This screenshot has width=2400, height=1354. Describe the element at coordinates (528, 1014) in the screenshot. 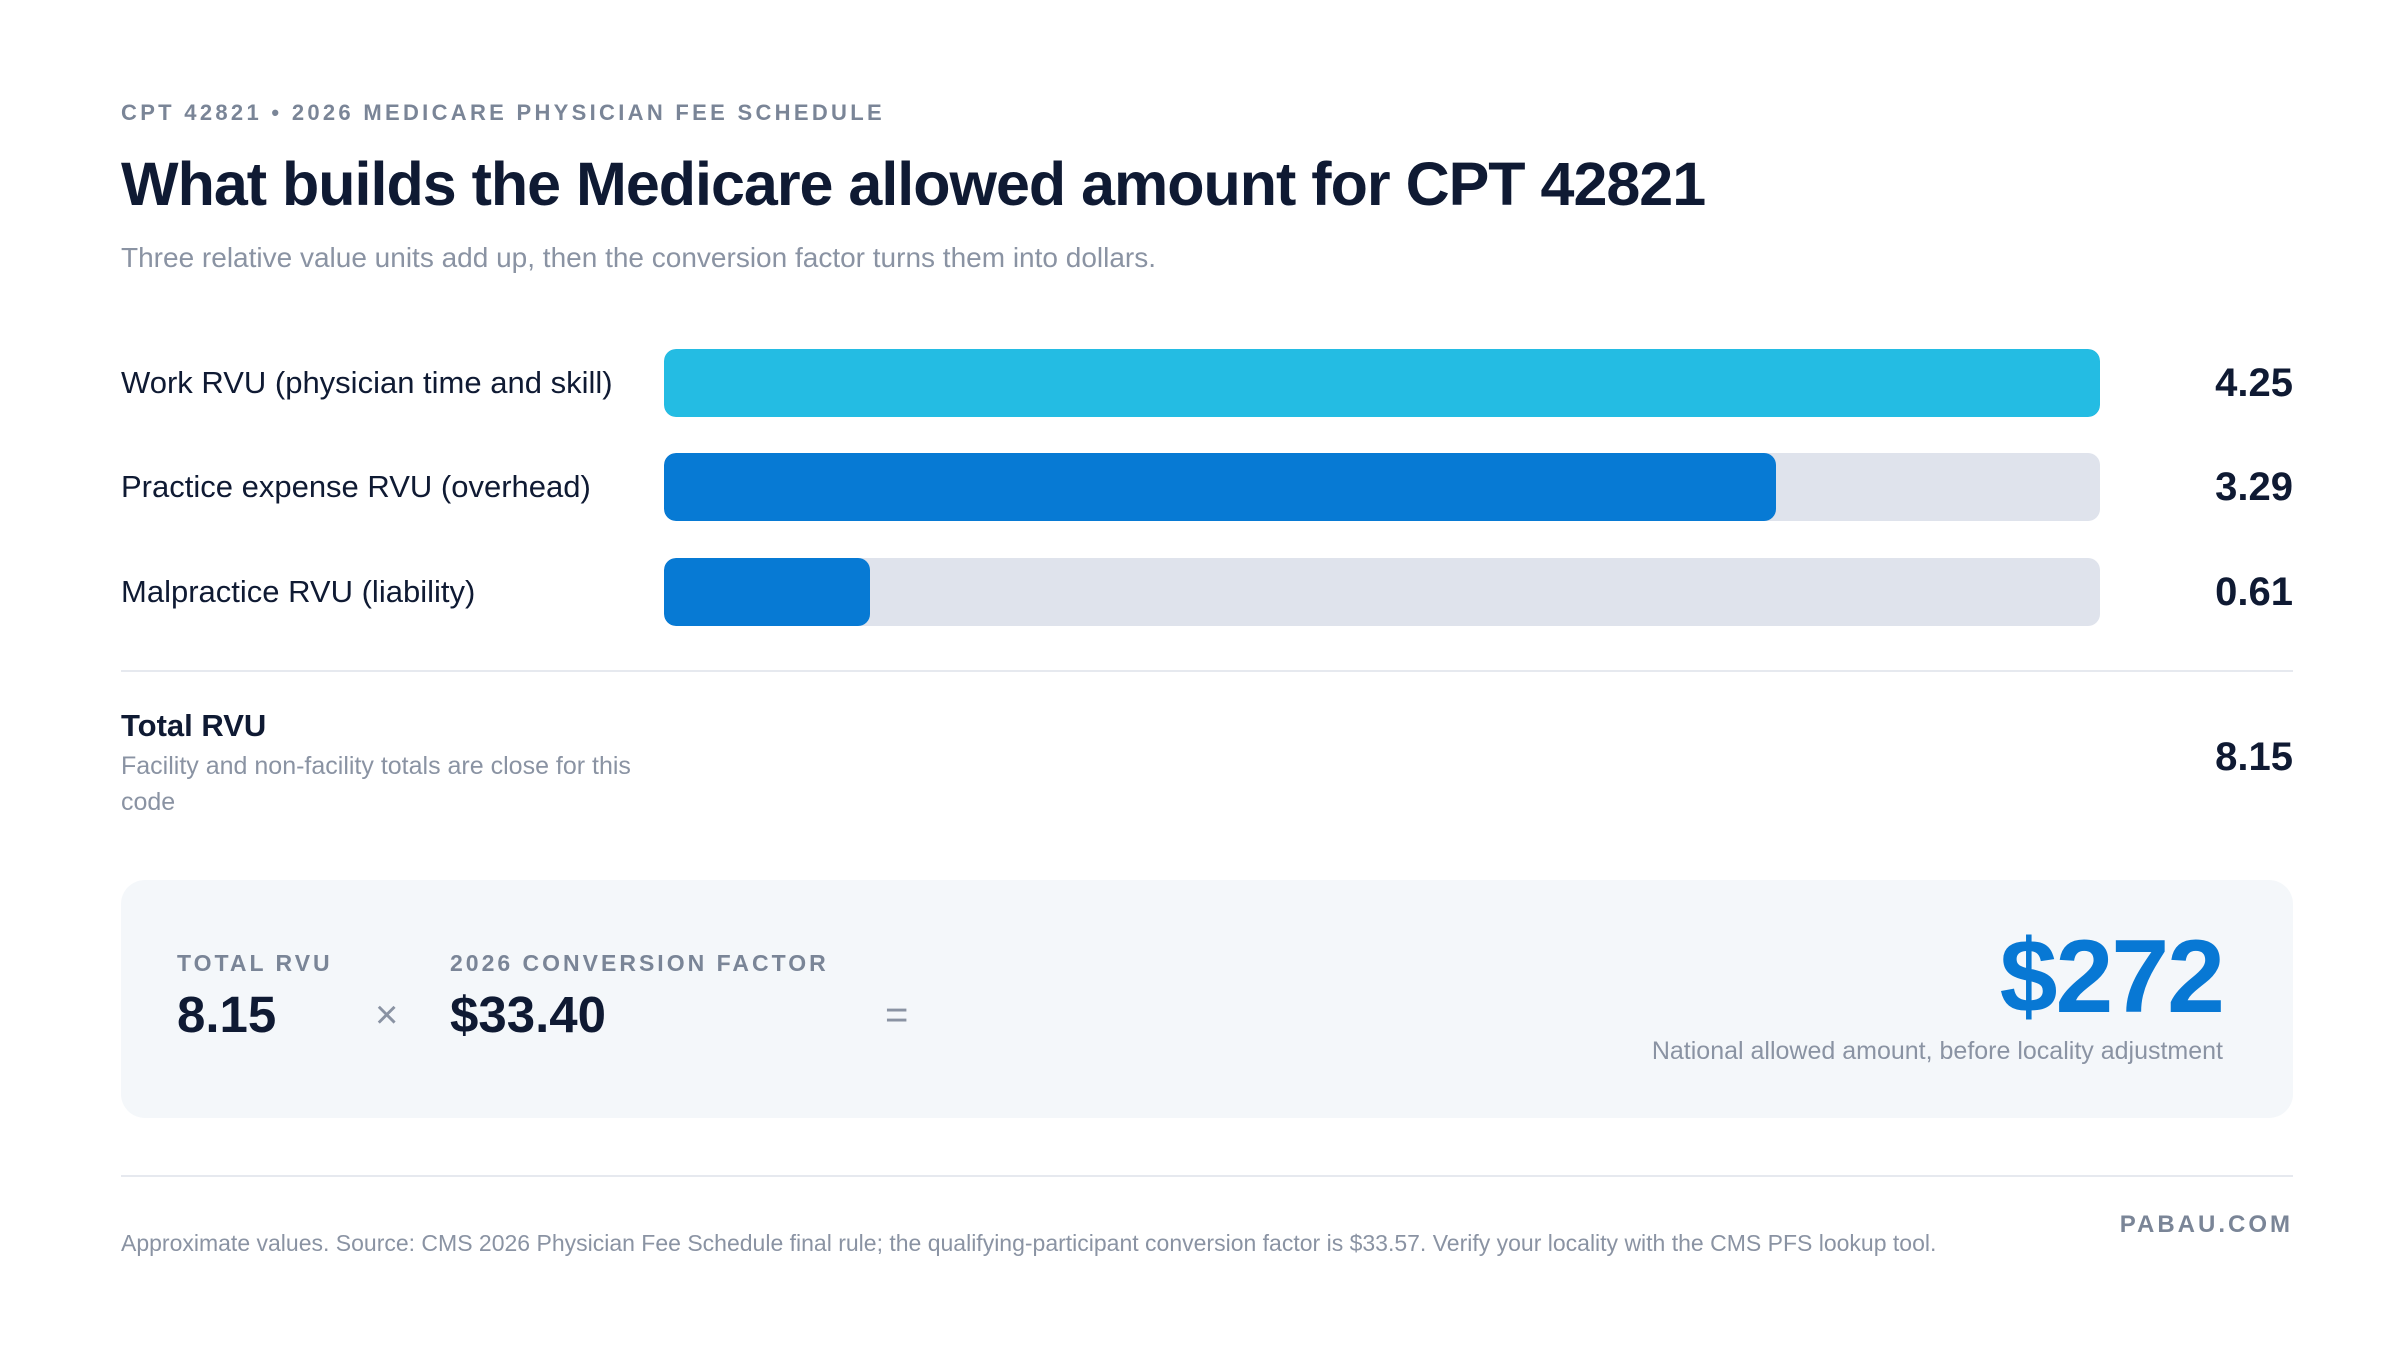

I see `conversion-factor-value: $33.40` at that location.